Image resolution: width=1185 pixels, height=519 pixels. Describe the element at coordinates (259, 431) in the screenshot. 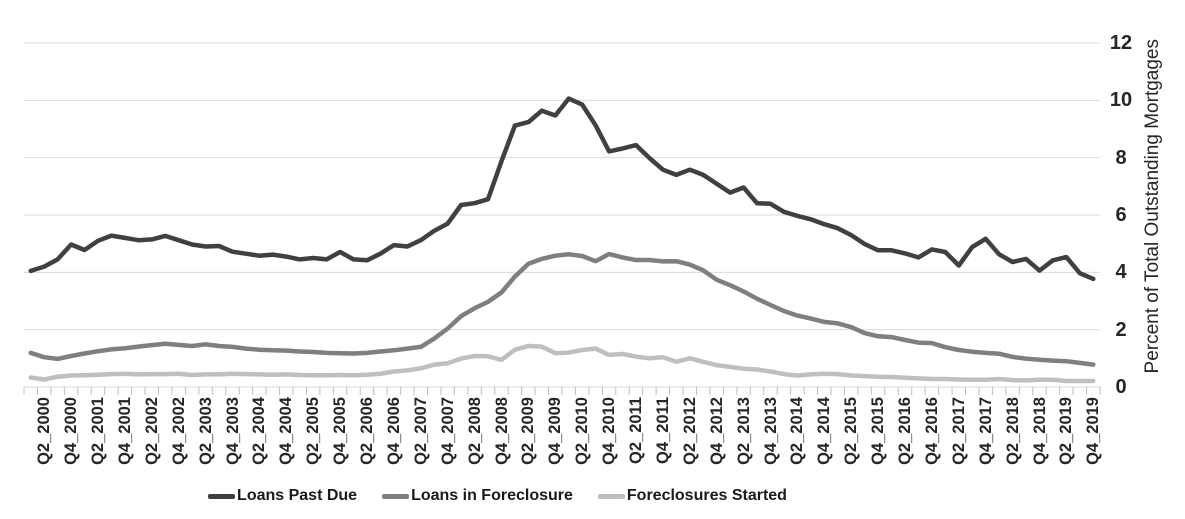

I see `x-axis-label: Q2_2004` at that location.